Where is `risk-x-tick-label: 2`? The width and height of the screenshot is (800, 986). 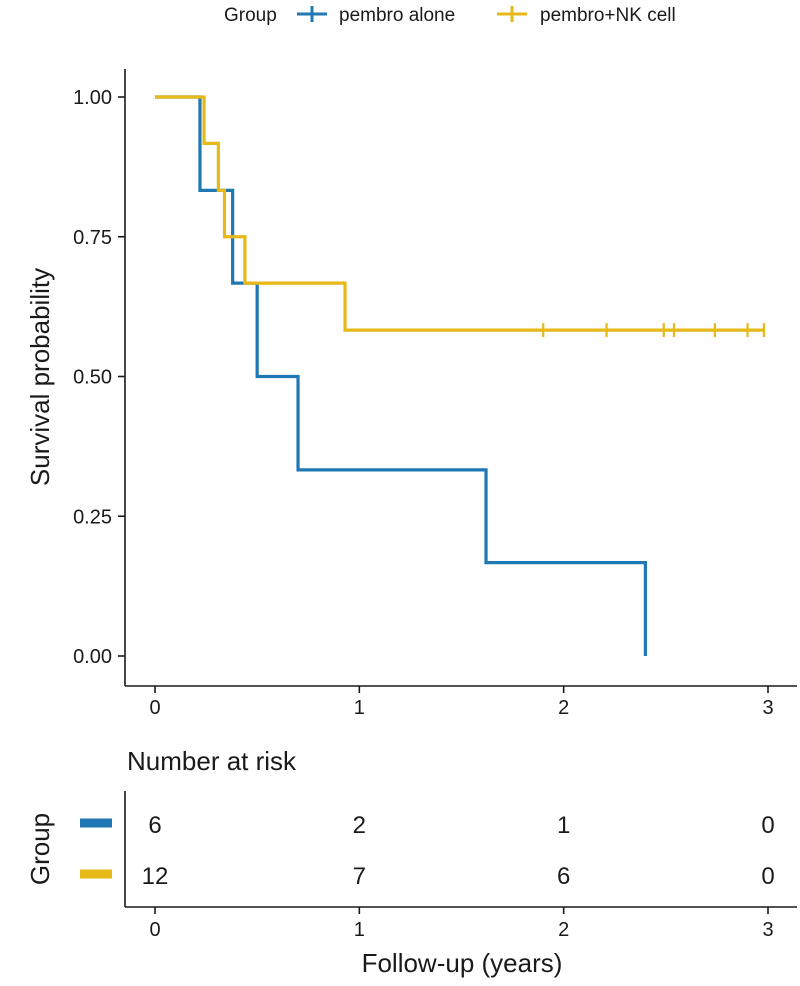
risk-x-tick-label: 2 is located at coordinates (563, 930).